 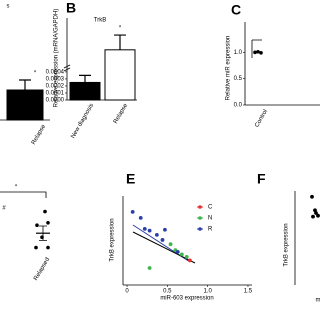 What do you see at coordinates (42, 269) in the screenshot?
I see `x-tick-label: Relapsed` at bounding box center [42, 269].